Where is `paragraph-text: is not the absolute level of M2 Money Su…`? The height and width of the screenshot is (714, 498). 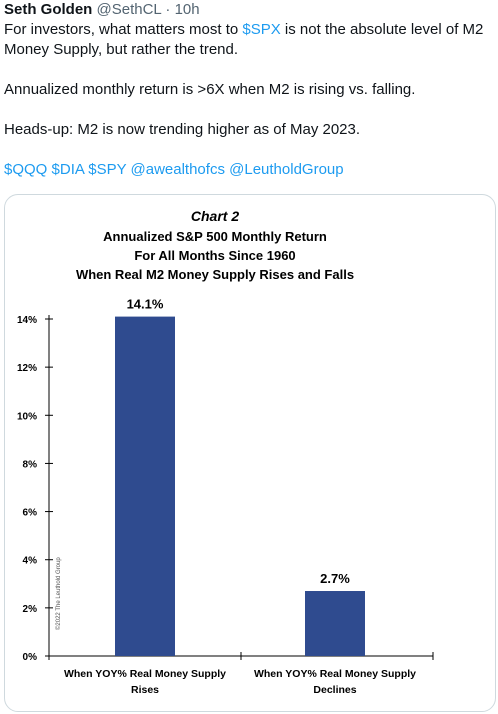 paragraph-text: is not the absolute level of M2 Money Su… is located at coordinates (244, 39).